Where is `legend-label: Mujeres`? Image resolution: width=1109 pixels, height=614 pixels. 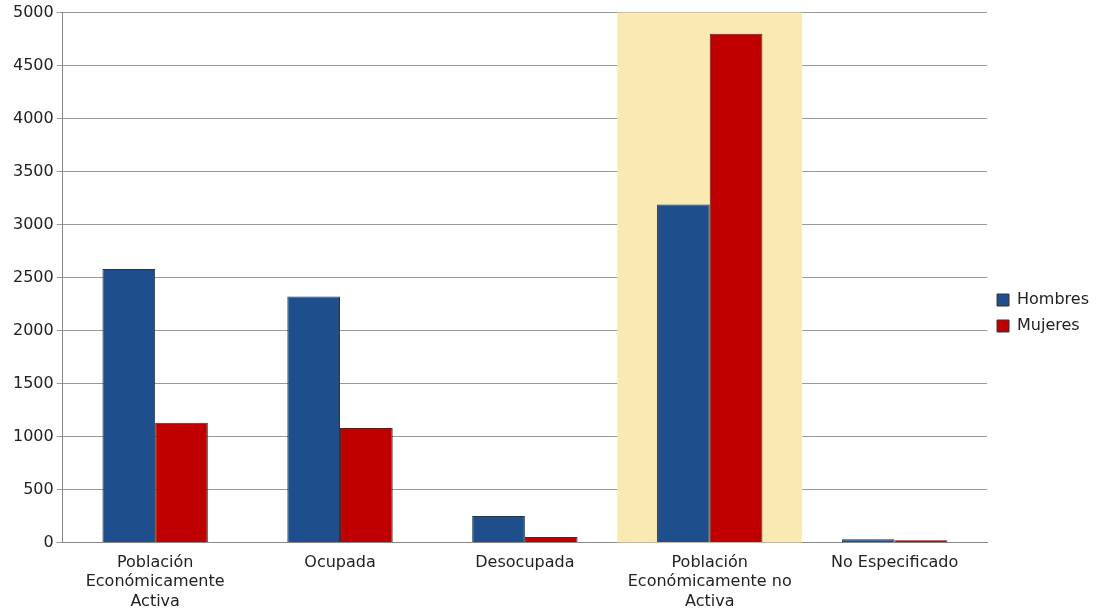
legend-label: Mujeres is located at coordinates (1048, 325).